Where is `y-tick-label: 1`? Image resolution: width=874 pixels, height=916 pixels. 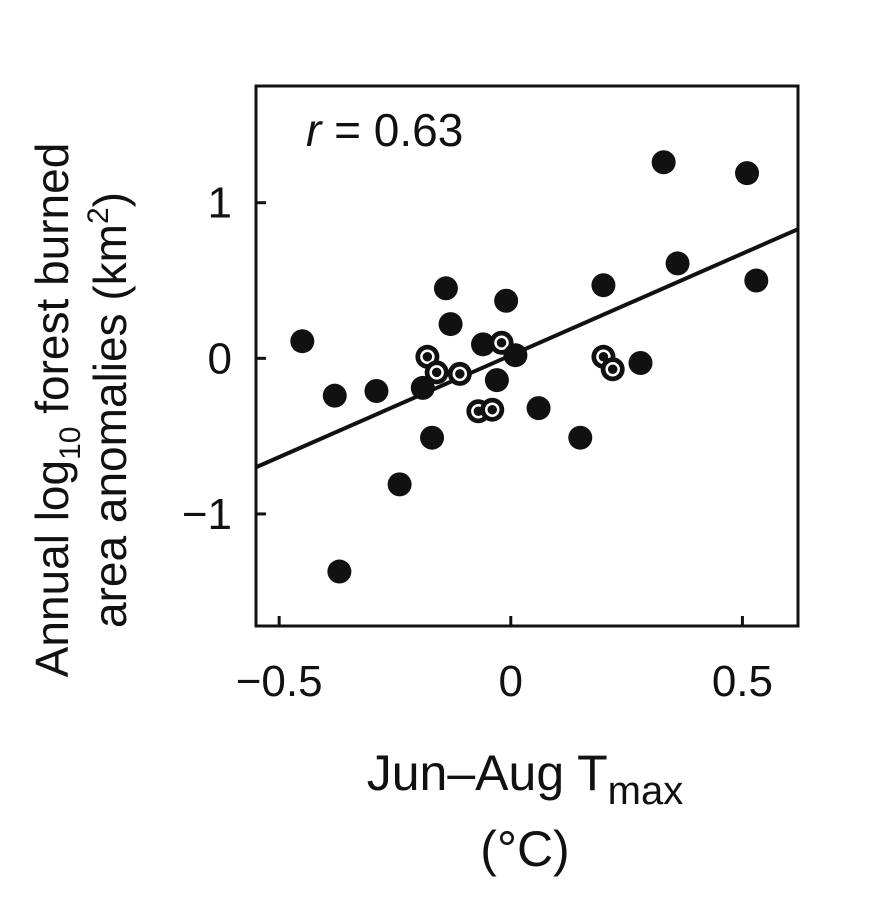 y-tick-label: 1 is located at coordinates (220, 203).